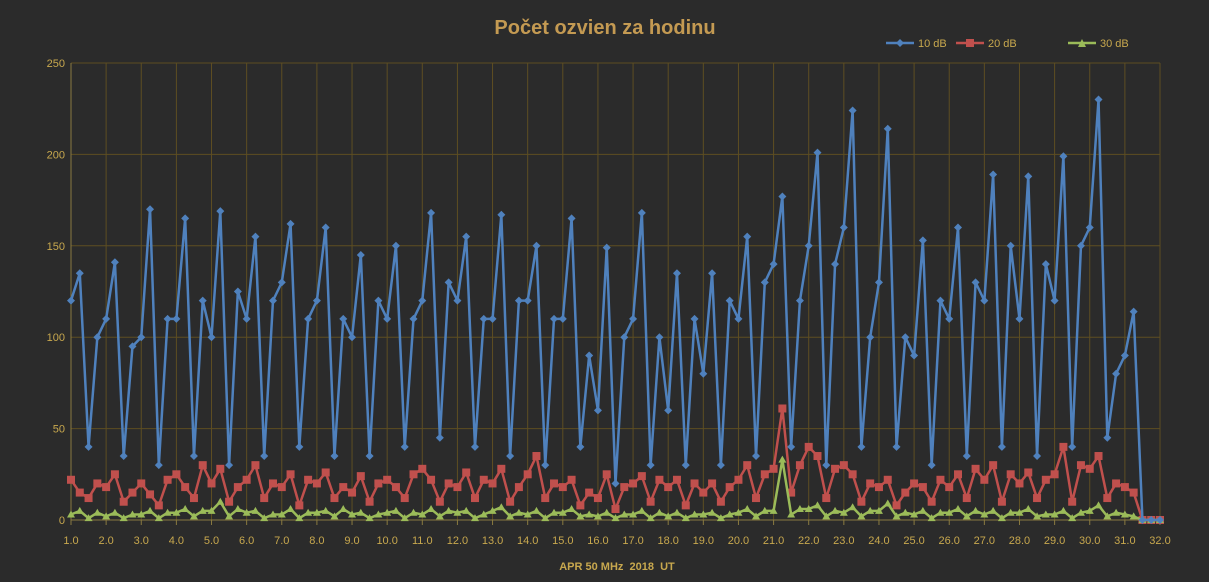  What do you see at coordinates (970, 43) in the screenshot?
I see `square-marker-icon` at bounding box center [970, 43].